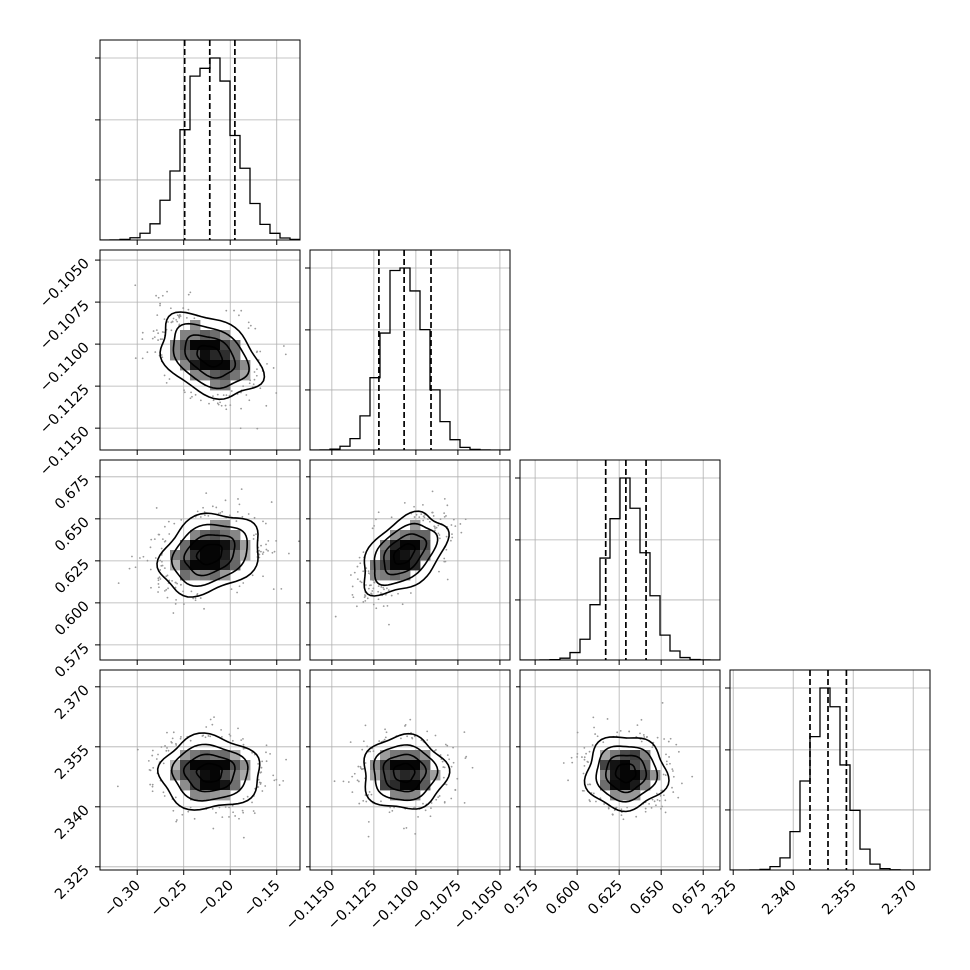 This screenshot has height=970, width=970. I want to click on x-tick-label: −0.25, so click(169, 899).